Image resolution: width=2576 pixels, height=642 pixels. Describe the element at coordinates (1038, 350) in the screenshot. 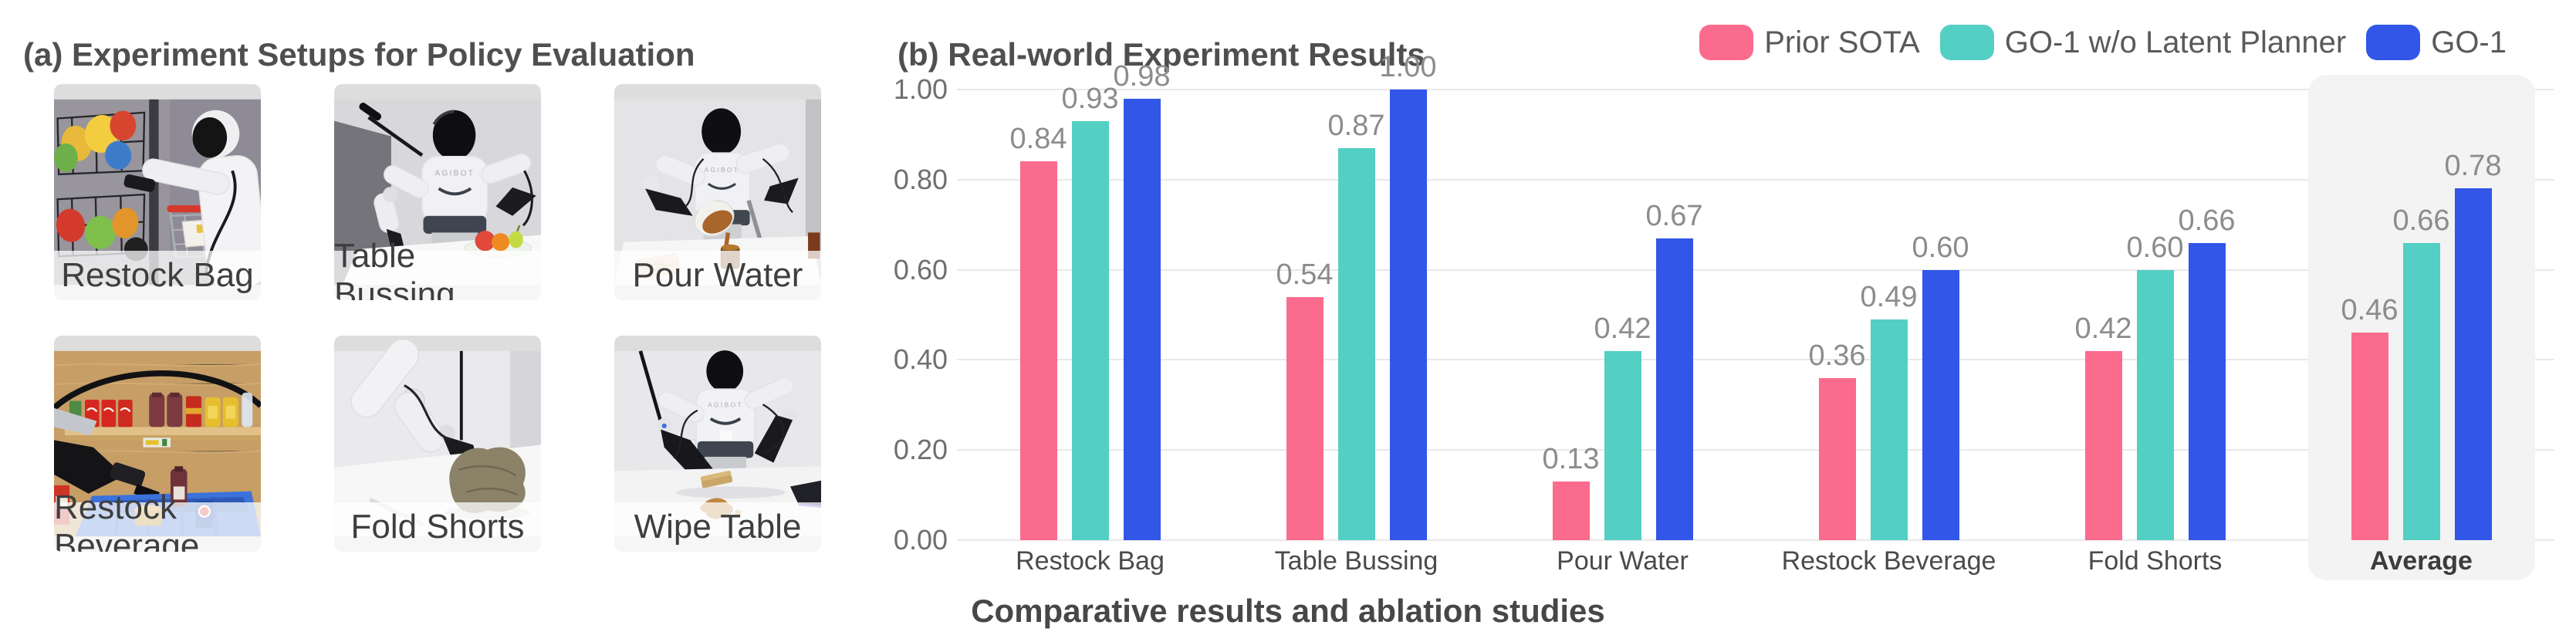

I see `bar-prior-sota-restock-bag` at that location.